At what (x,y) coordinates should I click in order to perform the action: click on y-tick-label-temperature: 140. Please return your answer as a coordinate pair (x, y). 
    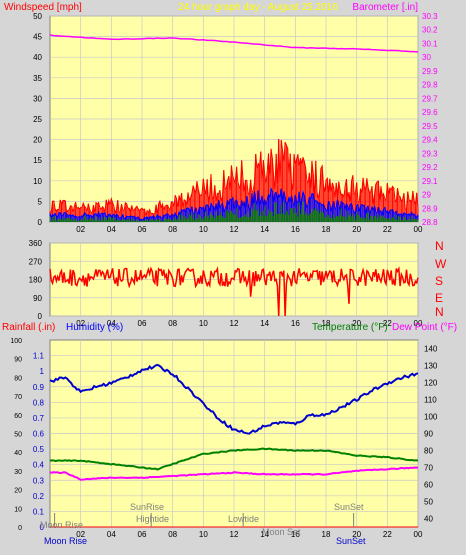
    Looking at the image, I should click on (431, 349).